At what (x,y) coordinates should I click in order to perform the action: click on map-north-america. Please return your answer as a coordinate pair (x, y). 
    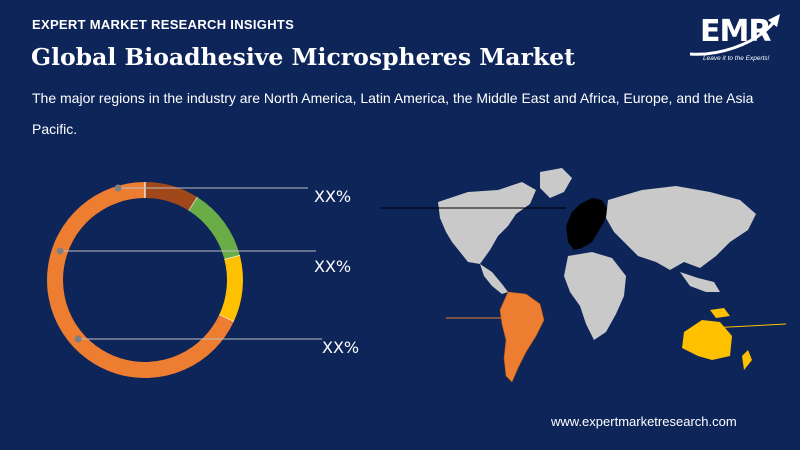
    Looking at the image, I should click on (487, 223).